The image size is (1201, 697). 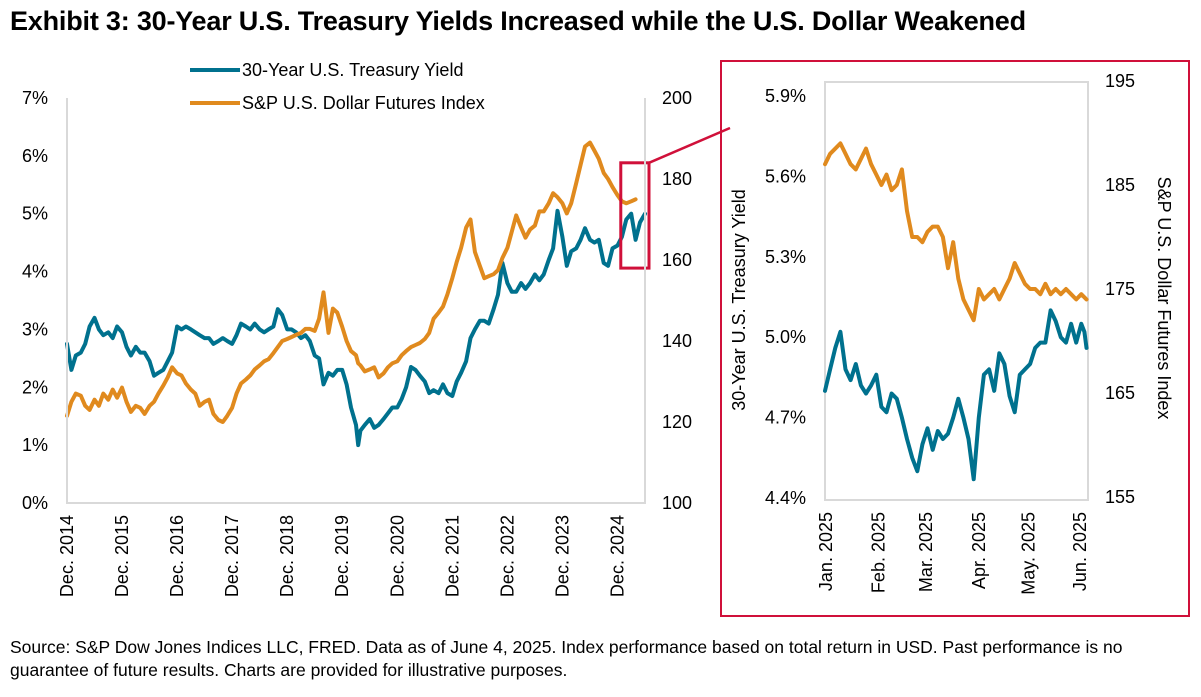 I want to click on x-tick-label: Mar. 2025, so click(x=926, y=552).